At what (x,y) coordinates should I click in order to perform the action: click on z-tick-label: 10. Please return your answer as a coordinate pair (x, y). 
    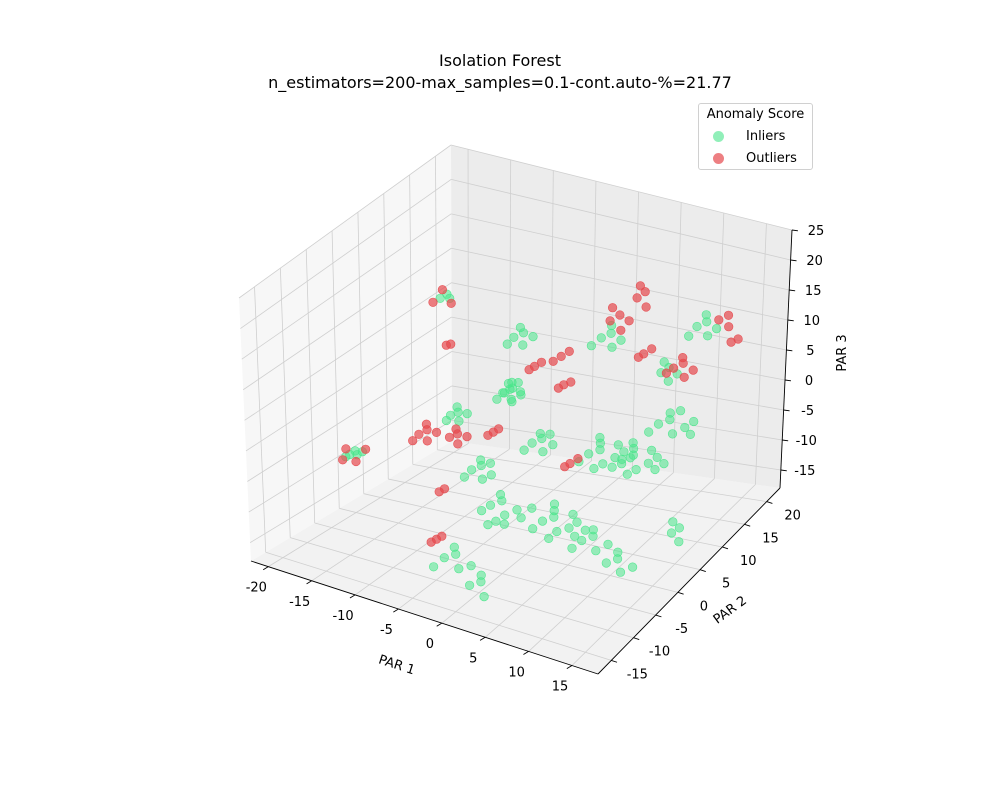
    Looking at the image, I should click on (812, 321).